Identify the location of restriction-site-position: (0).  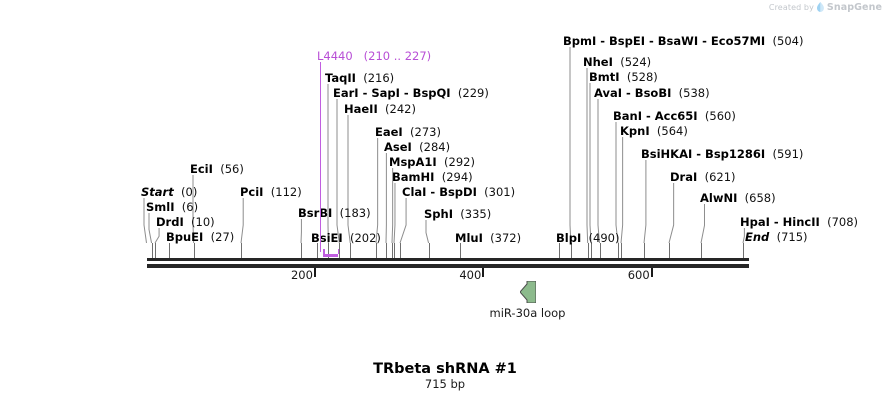
(185, 192).